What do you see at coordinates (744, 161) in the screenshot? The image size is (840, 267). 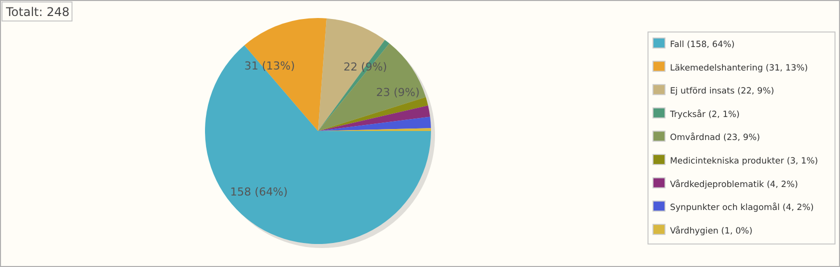 I see `legend-label: Medicintekniska produkter (3, 1%)` at bounding box center [744, 161].